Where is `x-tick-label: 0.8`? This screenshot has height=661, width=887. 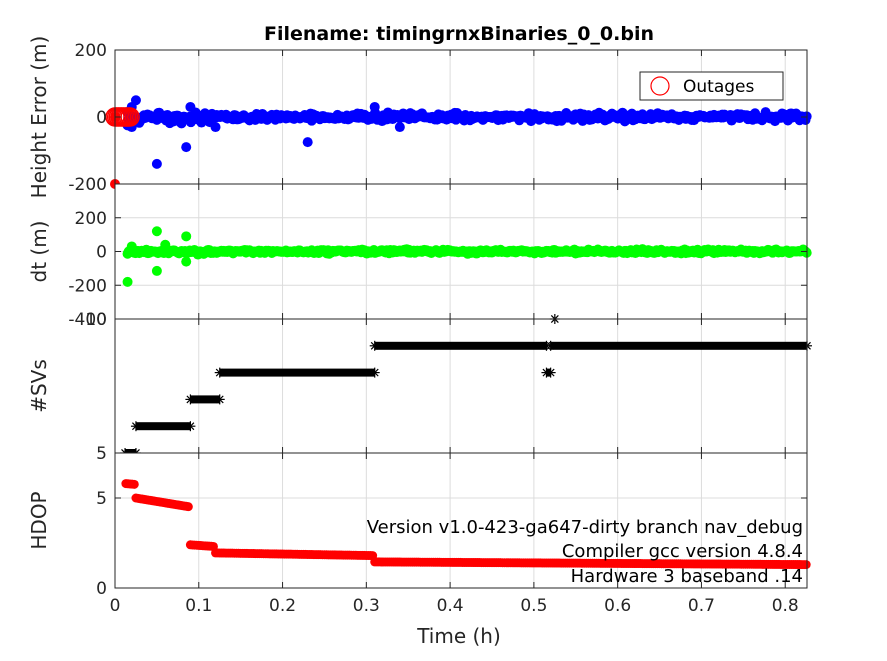
x-tick-label: 0.8 is located at coordinates (785, 606).